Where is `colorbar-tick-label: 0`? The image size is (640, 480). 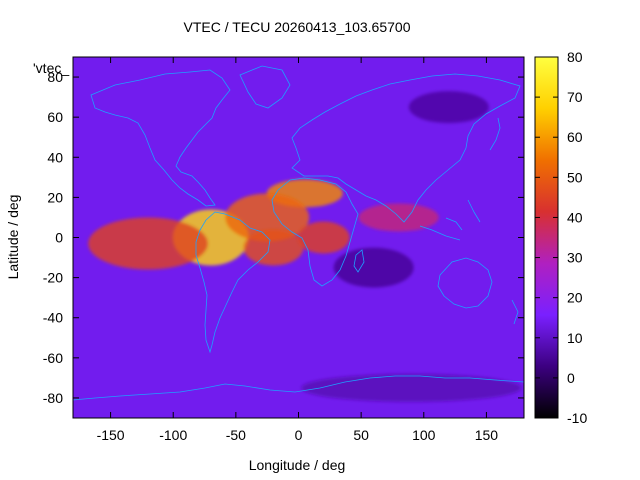
colorbar-tick-label: 0 is located at coordinates (571, 378).